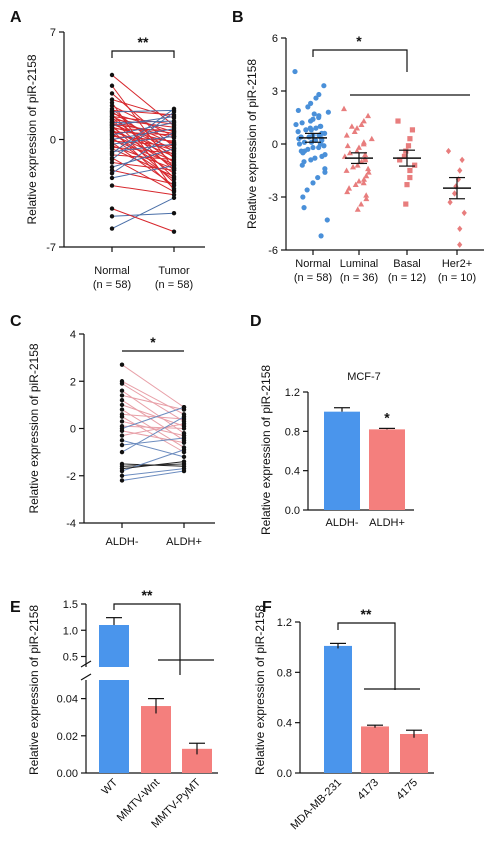 The width and height of the screenshot is (495, 852). Describe the element at coordinates (359, 41) in the screenshot. I see `significance-label-b: *` at that location.